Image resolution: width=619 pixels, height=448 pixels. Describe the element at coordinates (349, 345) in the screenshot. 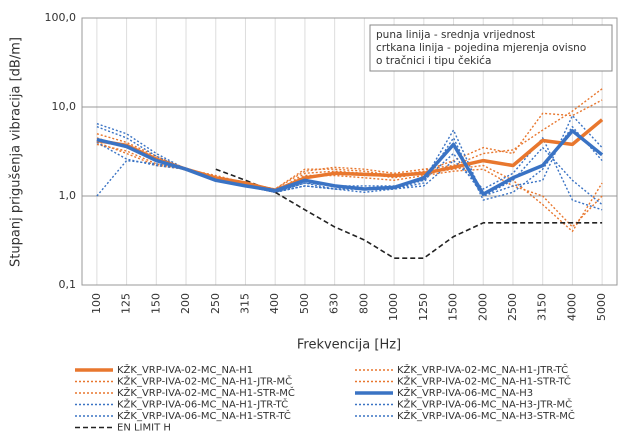

I see `x-axis-title: Frekvencija [Hz]` at that location.